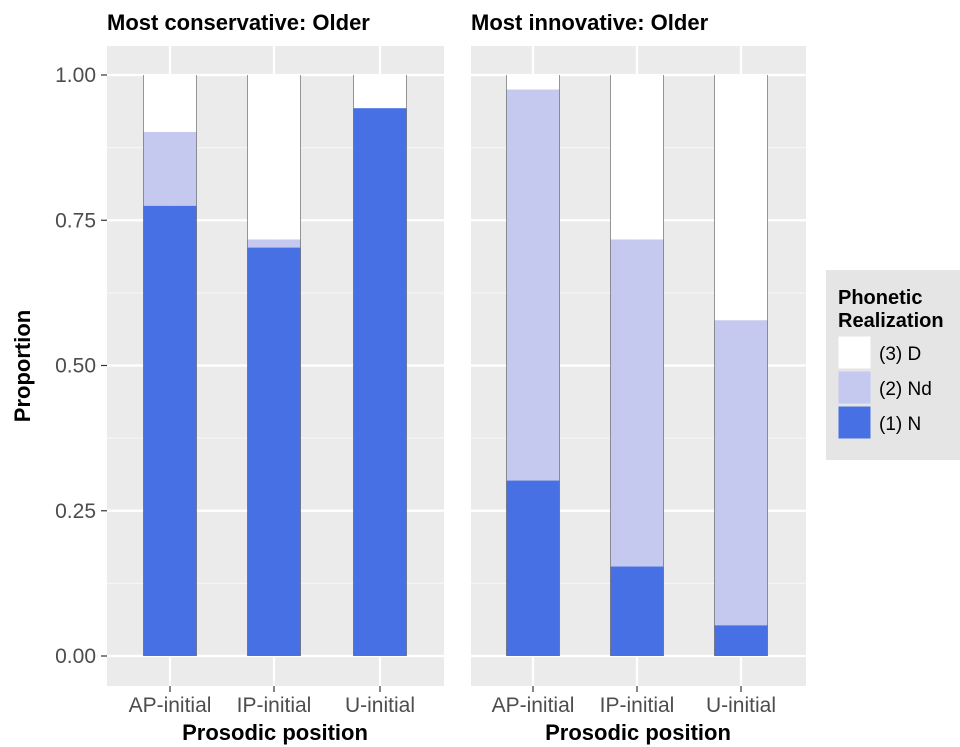  I want to click on bar-segment-2-nd-u-initial, so click(741, 473).